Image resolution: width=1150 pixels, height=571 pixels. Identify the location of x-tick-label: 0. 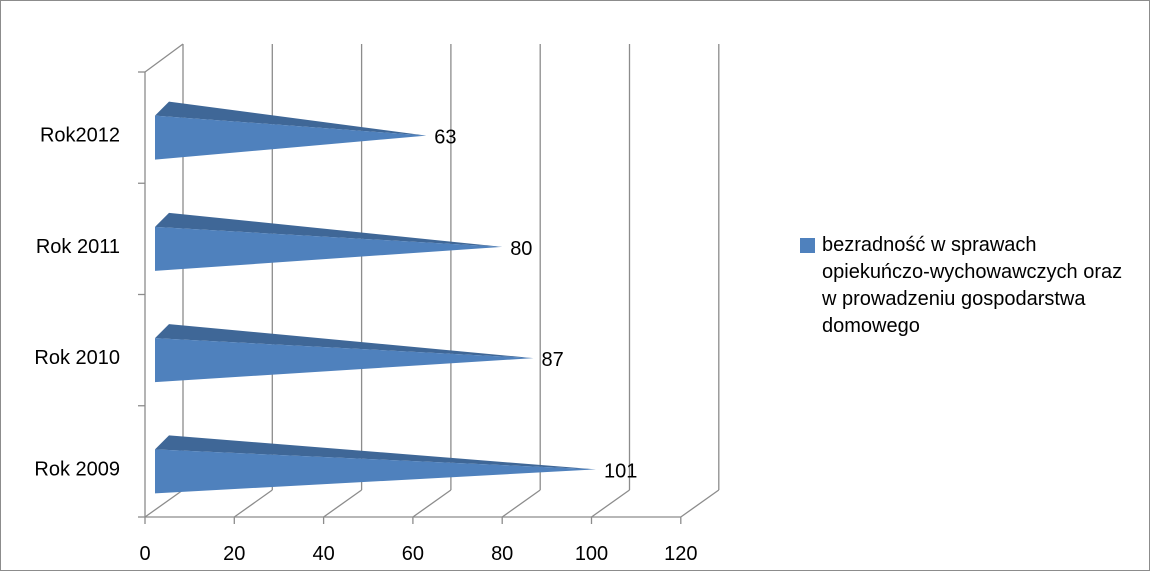
(144, 554).